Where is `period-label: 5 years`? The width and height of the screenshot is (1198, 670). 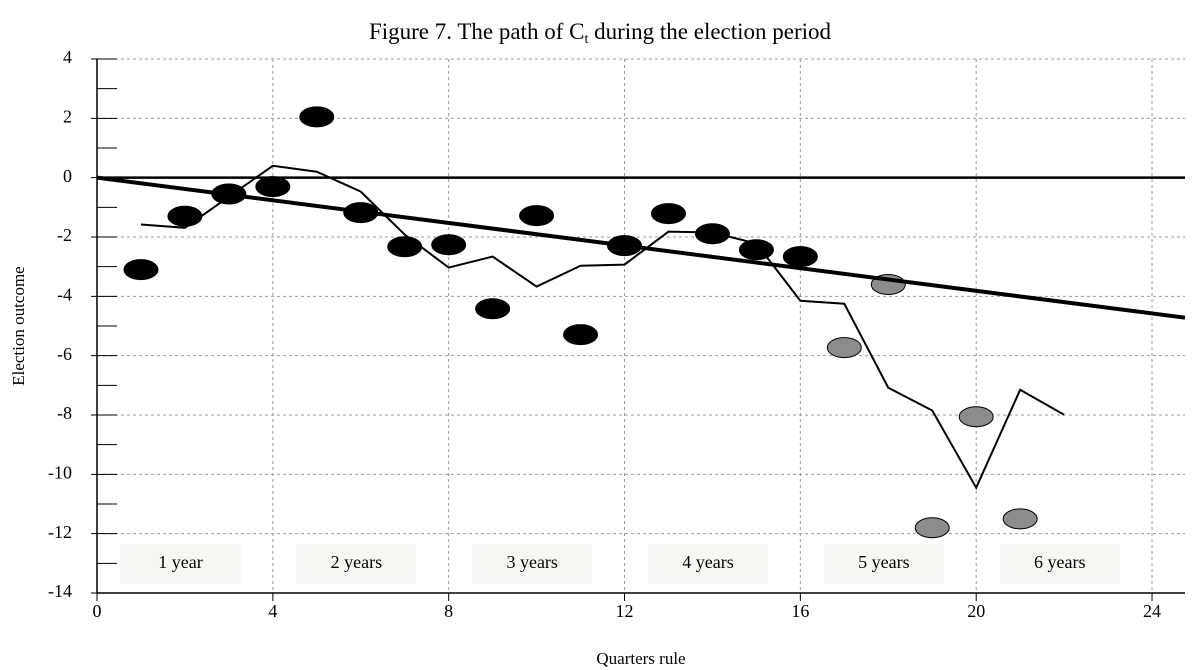 period-label: 5 years is located at coordinates (883, 562).